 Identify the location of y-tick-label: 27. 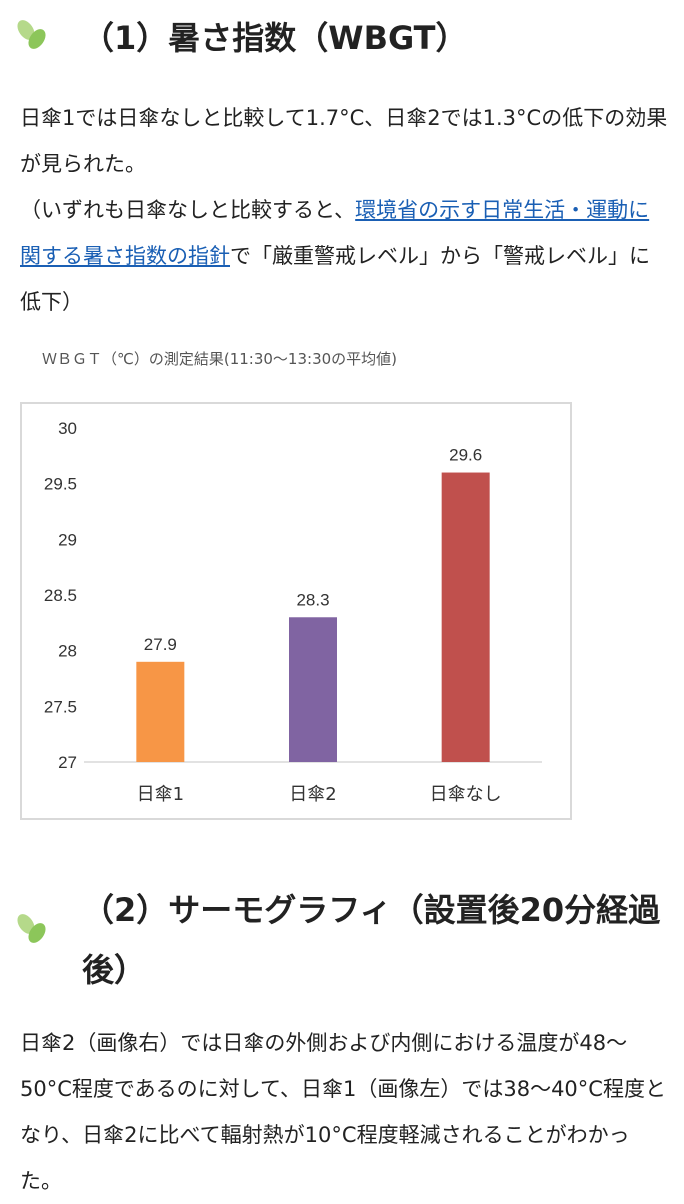
(67, 762).